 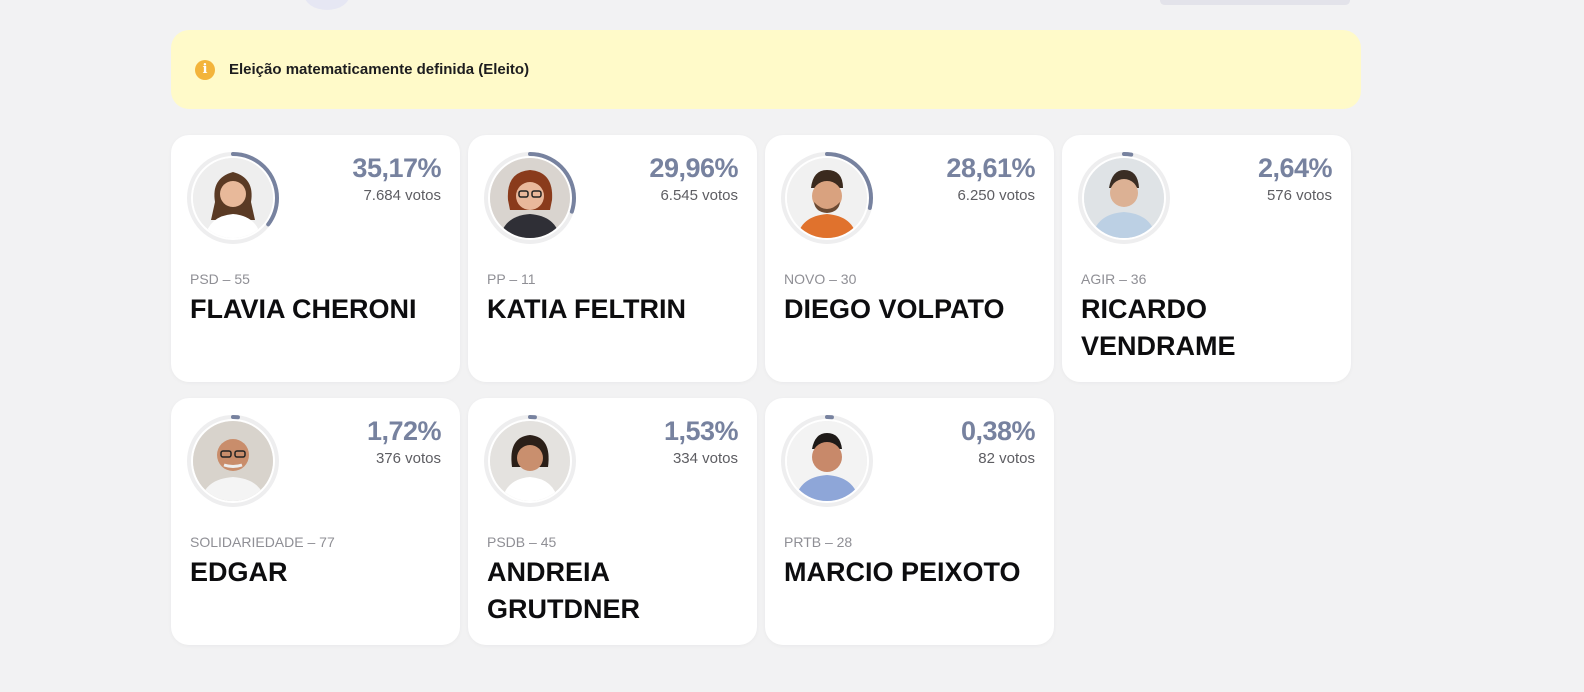 I want to click on candidate-name: RICARDO VENDRAME, so click(x=1158, y=327).